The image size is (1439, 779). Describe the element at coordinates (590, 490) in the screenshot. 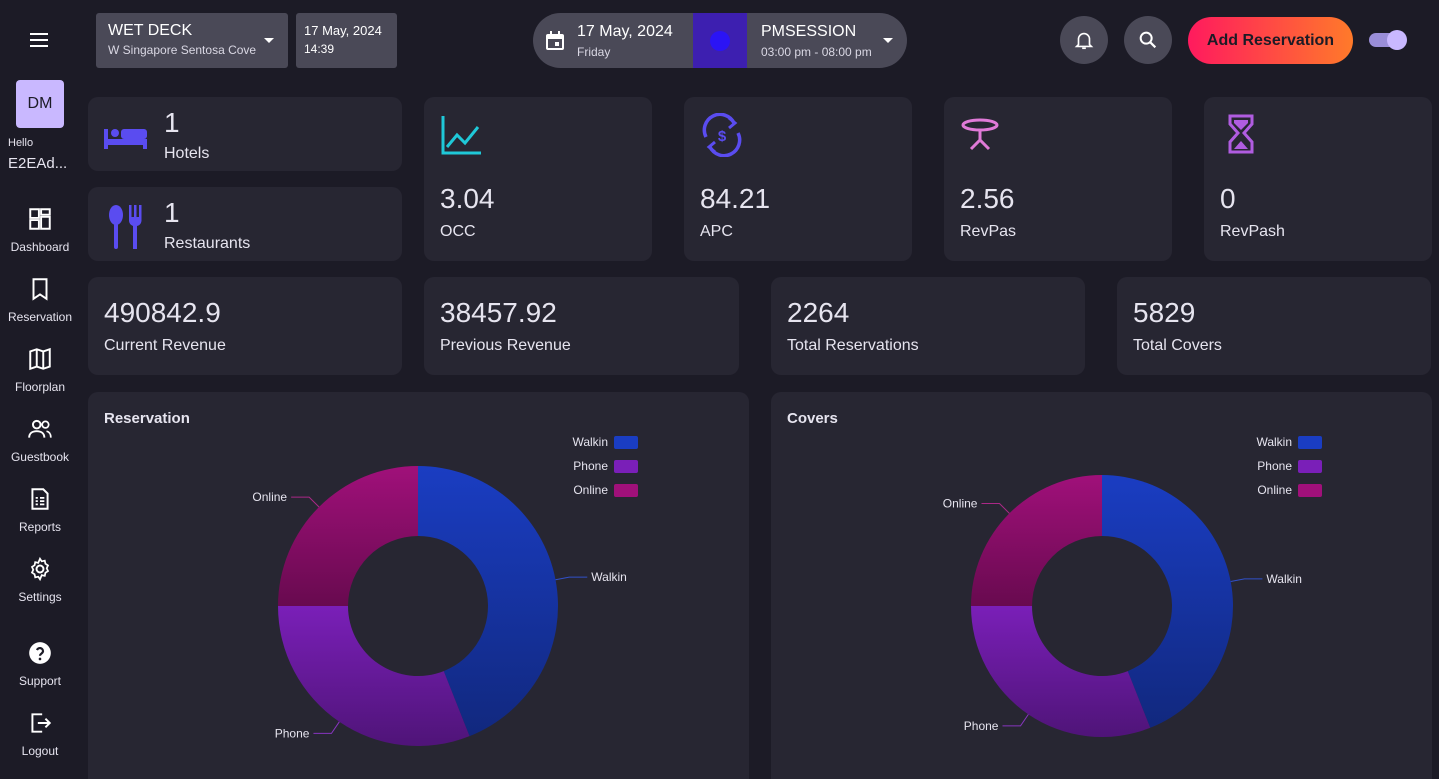

I see `legend-label: Online` at that location.